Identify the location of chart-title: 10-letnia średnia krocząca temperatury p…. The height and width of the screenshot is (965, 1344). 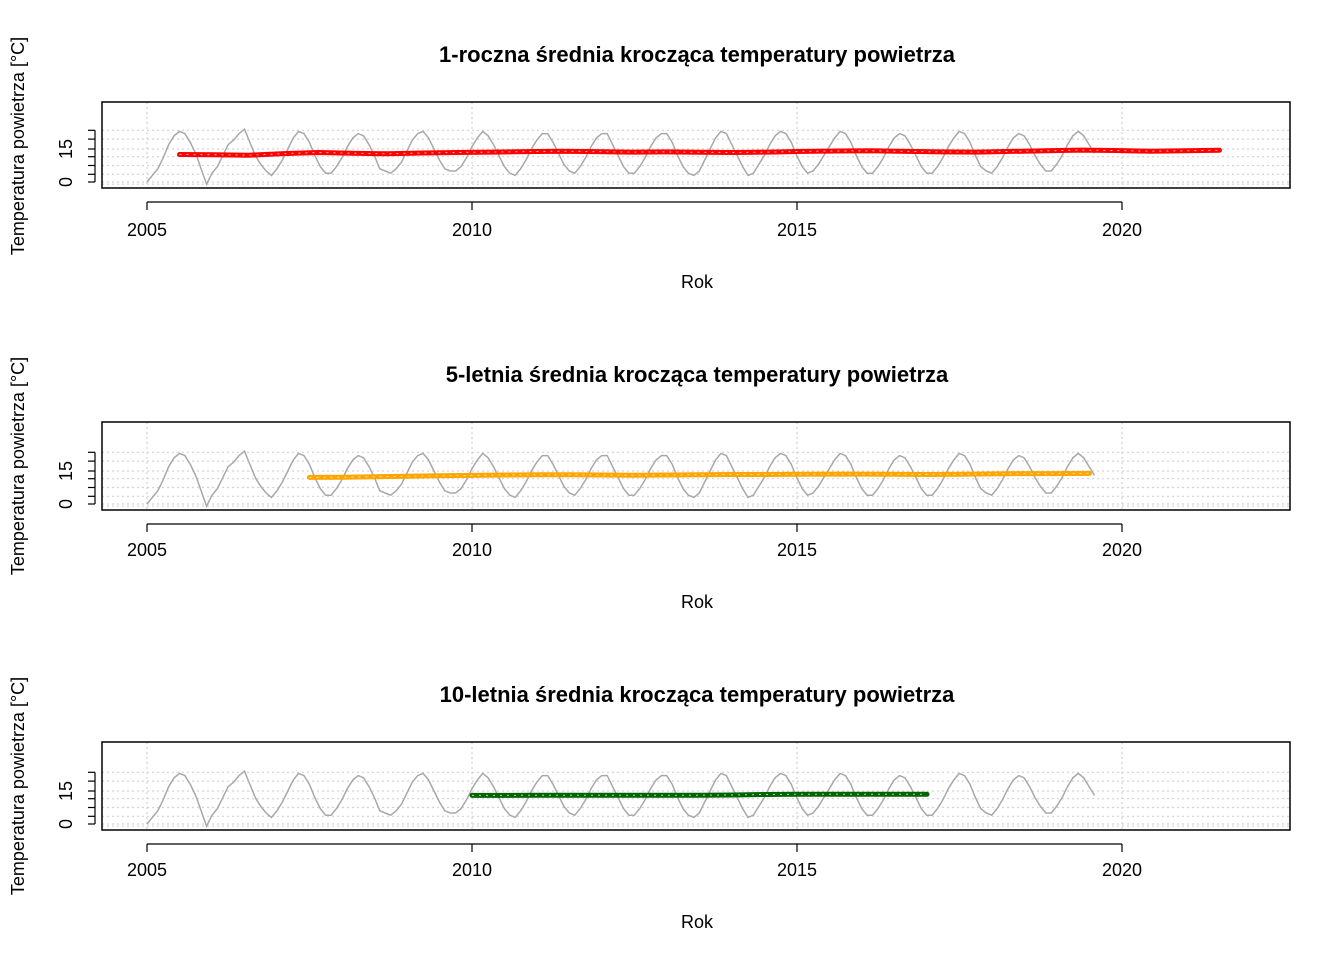
(698, 694).